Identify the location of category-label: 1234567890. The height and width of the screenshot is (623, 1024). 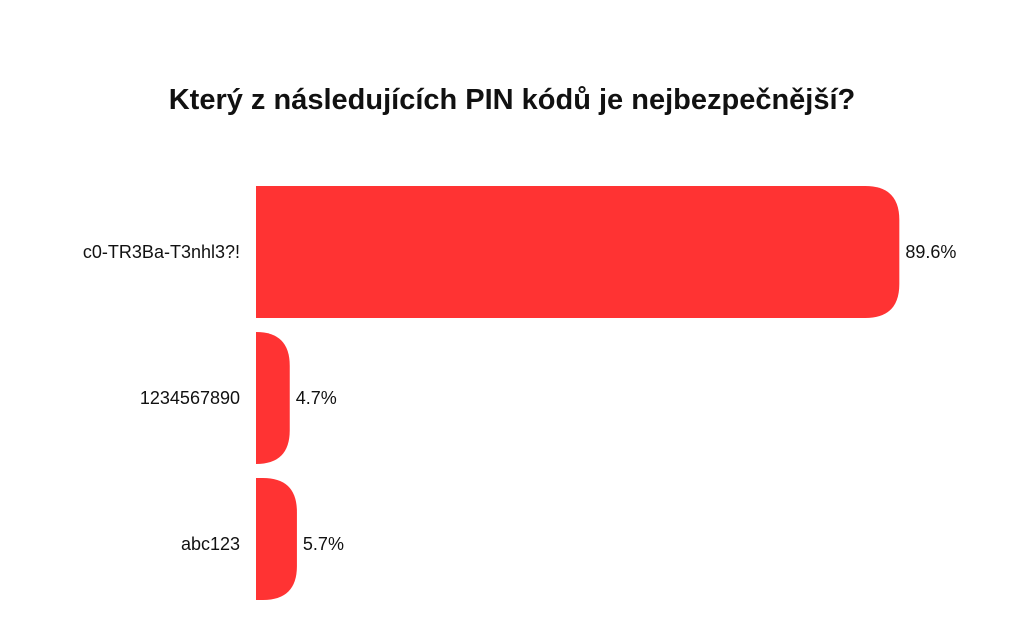
(190, 398).